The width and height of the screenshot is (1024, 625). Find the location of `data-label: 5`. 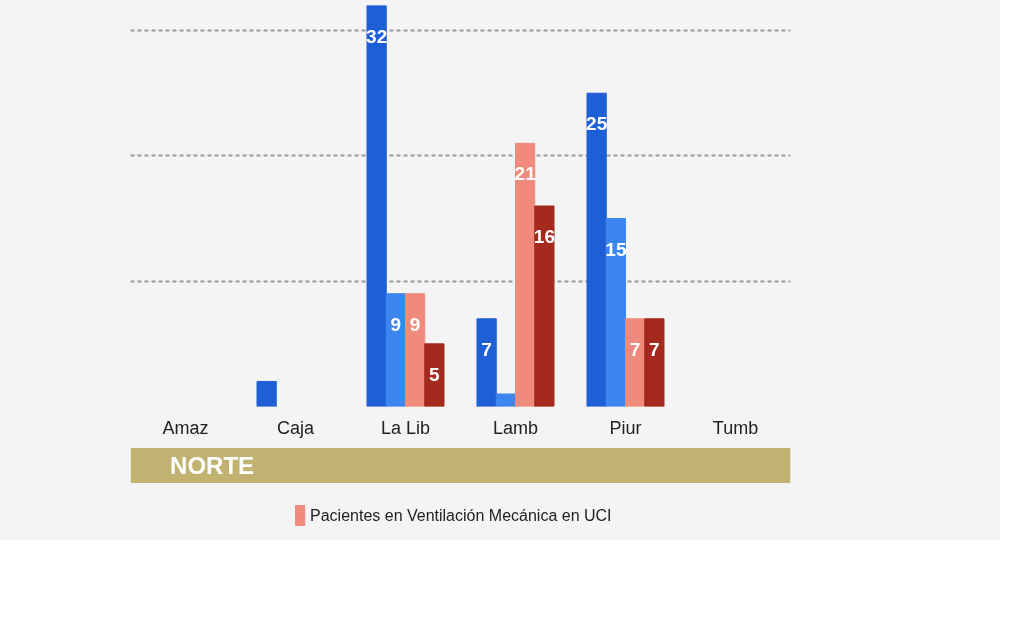

data-label: 5 is located at coordinates (435, 374).